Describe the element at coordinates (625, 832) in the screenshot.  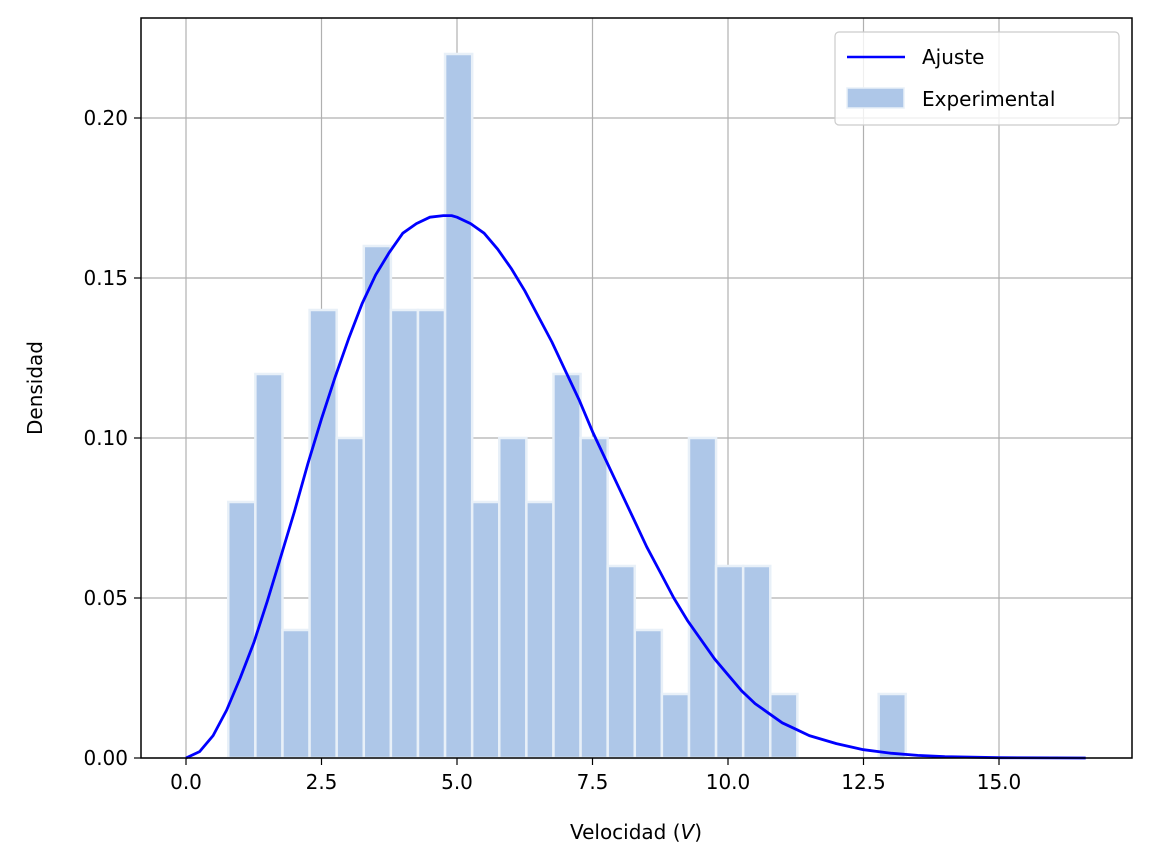
I see `x-axis-label-prefix: Velocidad (` at that location.